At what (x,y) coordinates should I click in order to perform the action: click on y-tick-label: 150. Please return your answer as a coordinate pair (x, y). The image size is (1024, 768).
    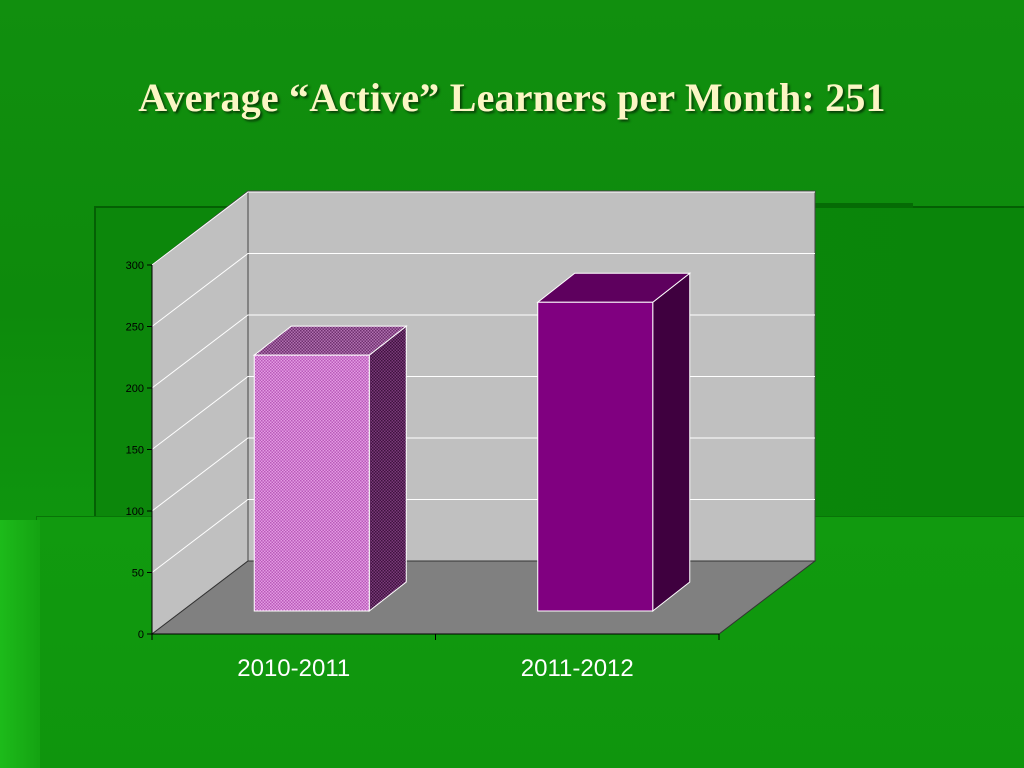
    Looking at the image, I should click on (135, 451).